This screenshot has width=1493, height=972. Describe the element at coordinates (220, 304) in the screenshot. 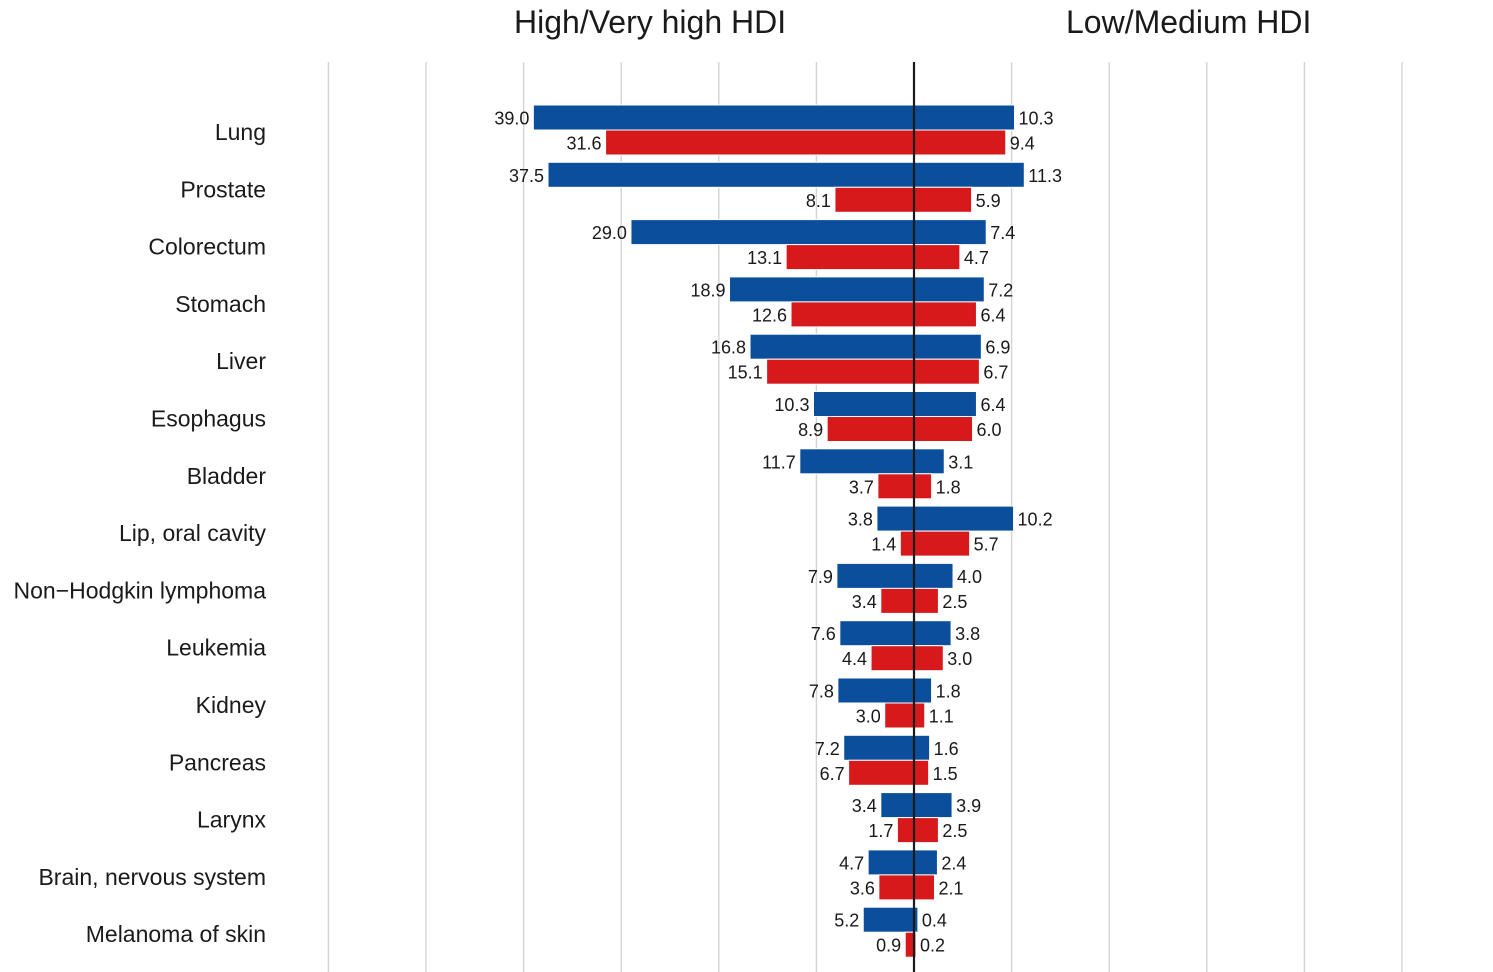

I see `category-label: Stomach` at that location.